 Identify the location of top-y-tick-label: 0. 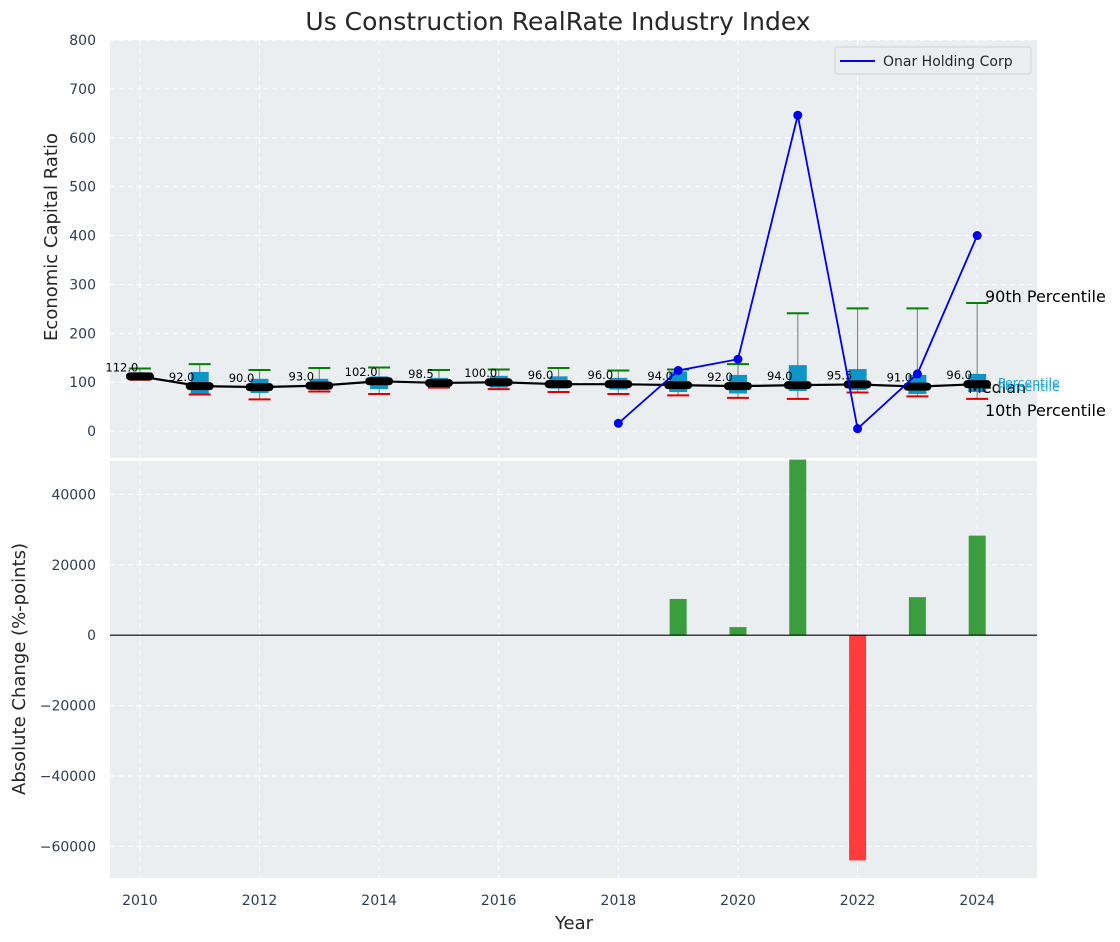
(91, 432).